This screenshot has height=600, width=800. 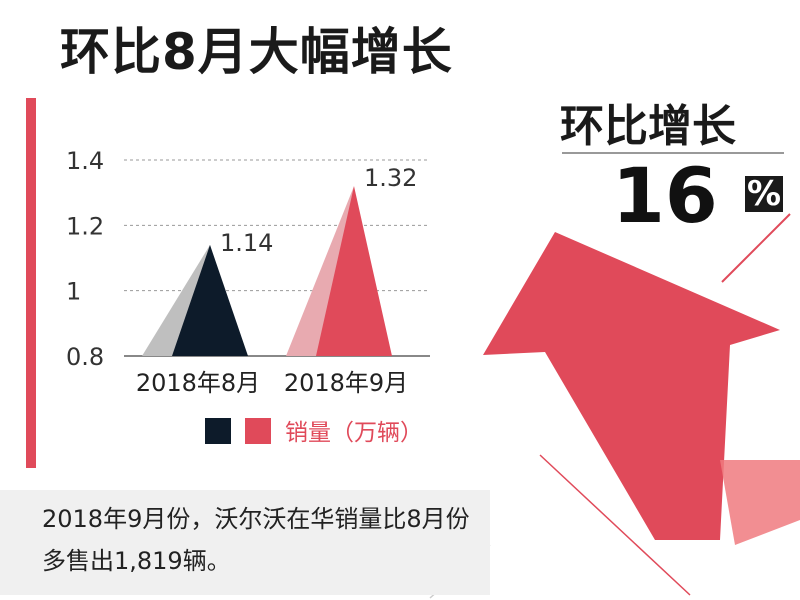 I want to click on caption-box, so click(x=245, y=542).